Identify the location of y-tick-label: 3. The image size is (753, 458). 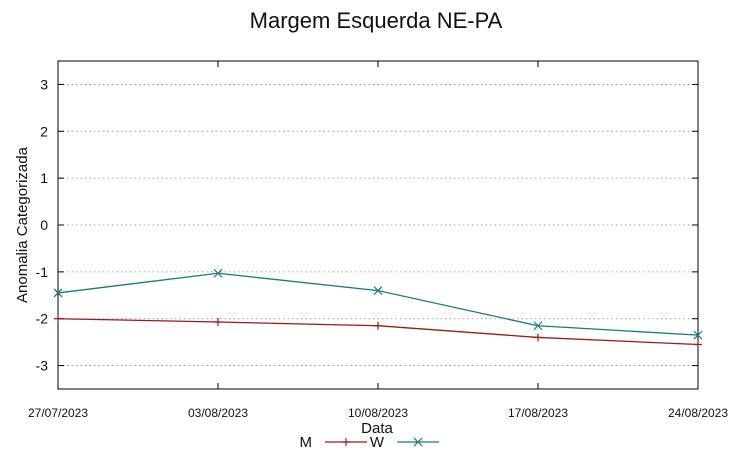
(44, 84).